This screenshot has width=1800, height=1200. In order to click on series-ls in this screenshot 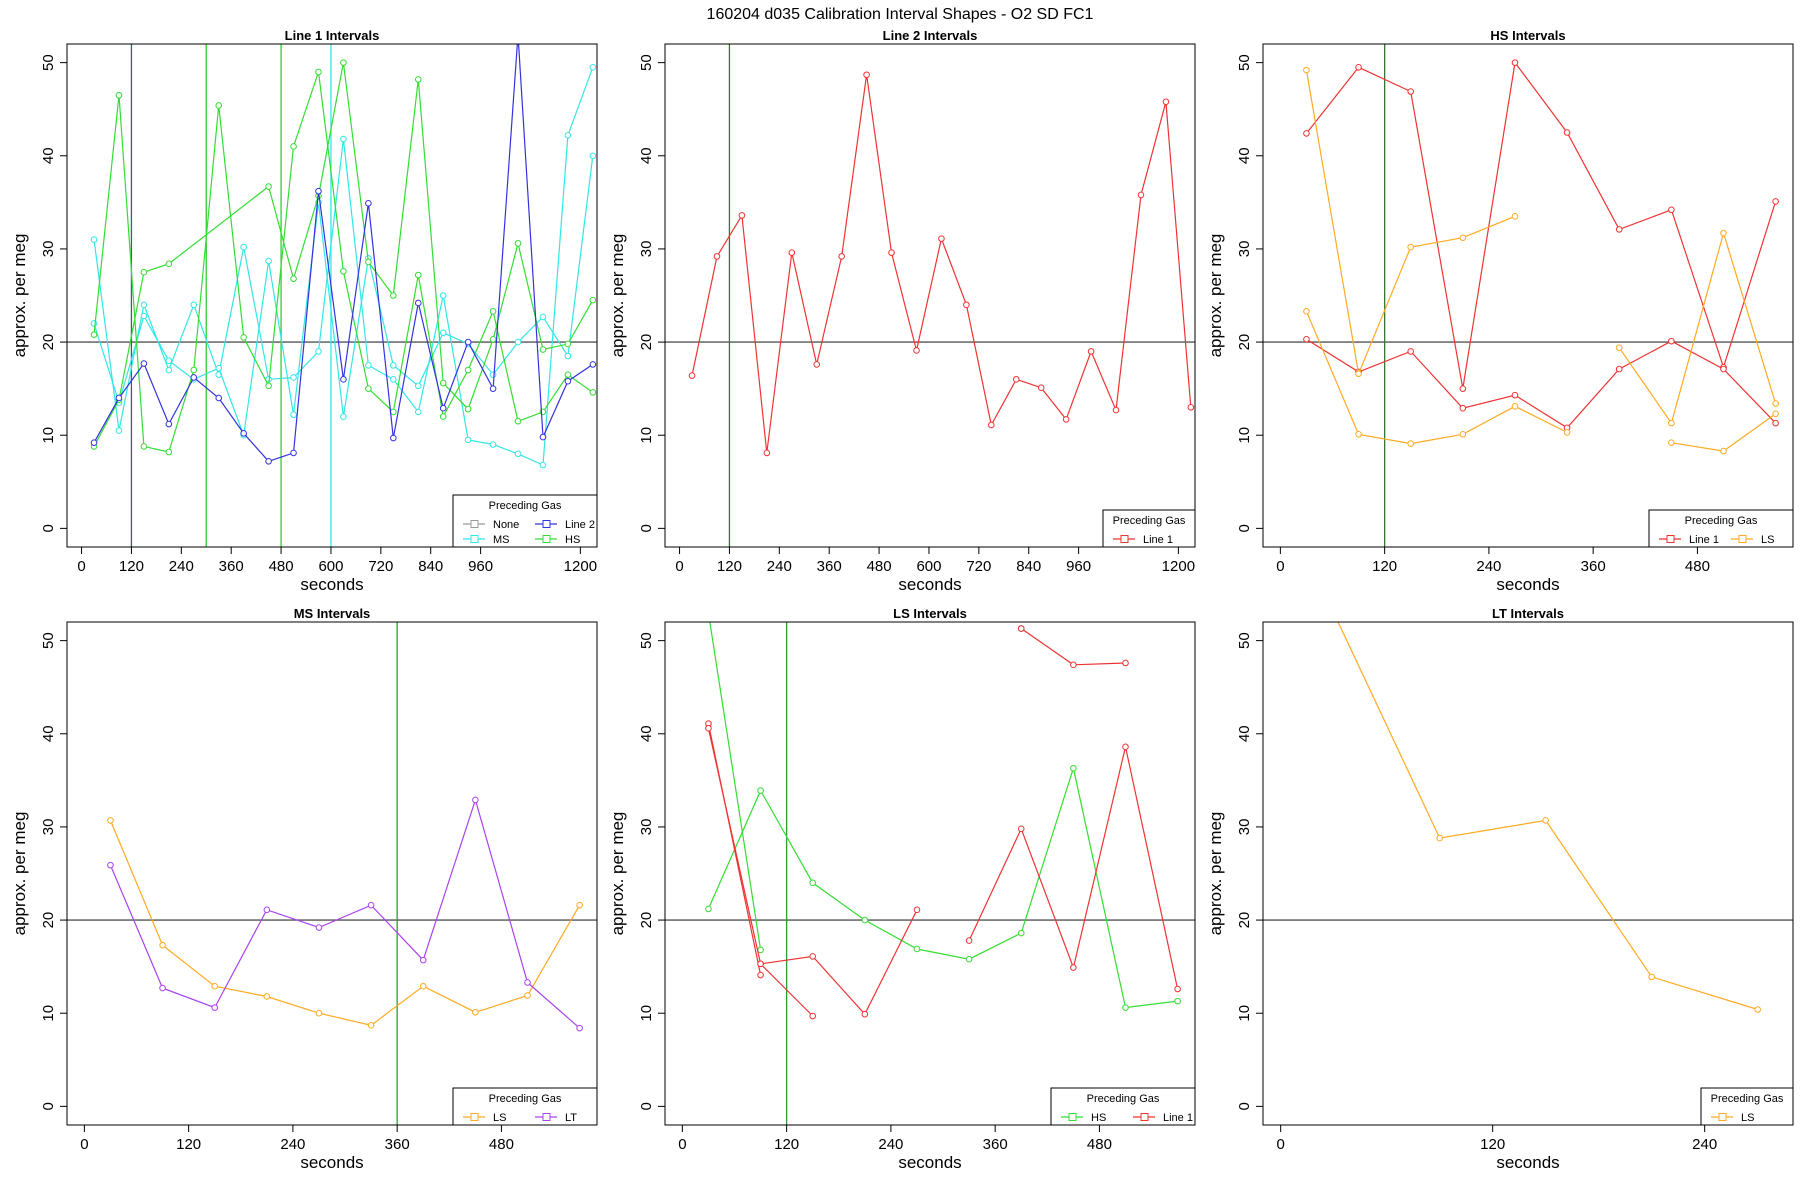, I will do `click(1549, 817)`.